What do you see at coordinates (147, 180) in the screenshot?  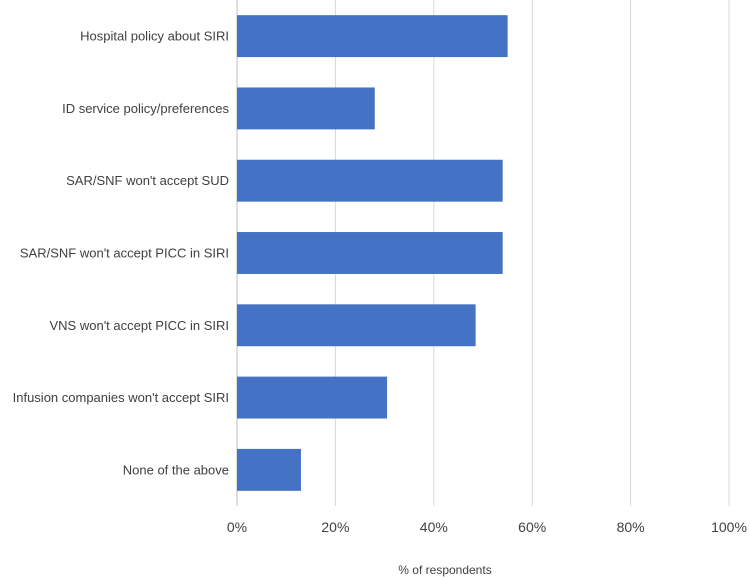 I see `category-label: SAR/SNF won't accept SUD` at bounding box center [147, 180].